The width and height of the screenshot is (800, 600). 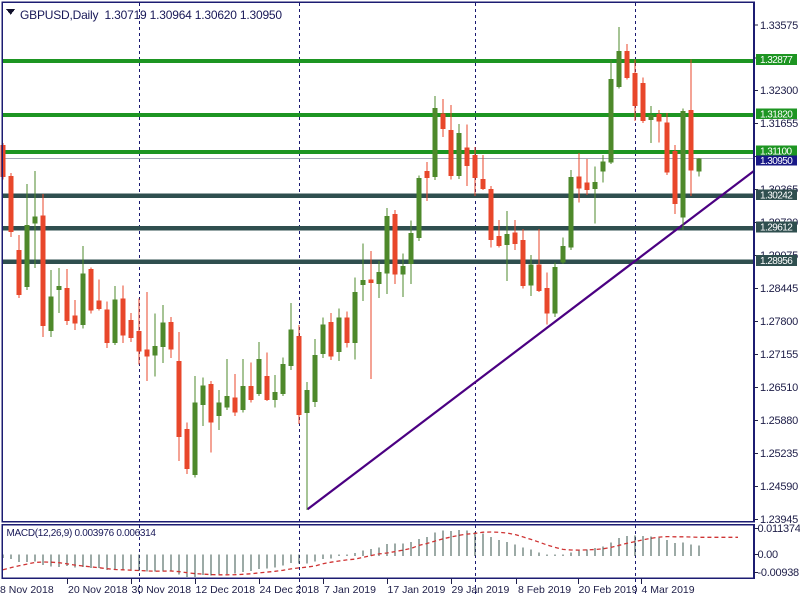 What do you see at coordinates (779, 529) in the screenshot?
I see `svg-text: 0.011374` at bounding box center [779, 529].